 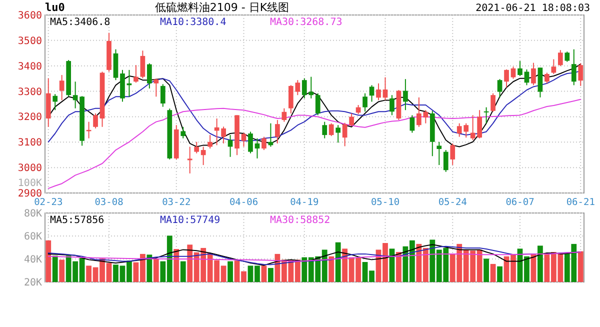 What do you see at coordinates (304, 202) in the screenshot?
I see `x-tick-label: 04-19` at bounding box center [304, 202].